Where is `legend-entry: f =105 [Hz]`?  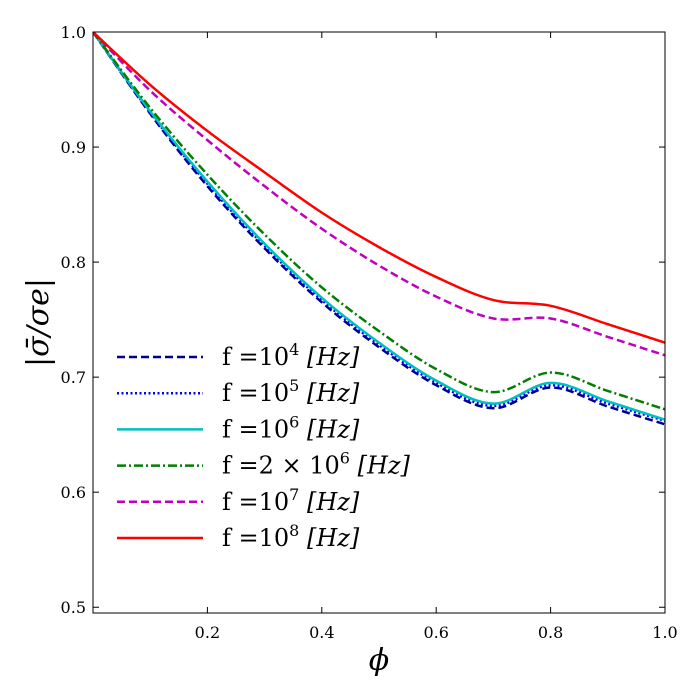
legend-entry: f =105 [Hz] is located at coordinates (238, 391).